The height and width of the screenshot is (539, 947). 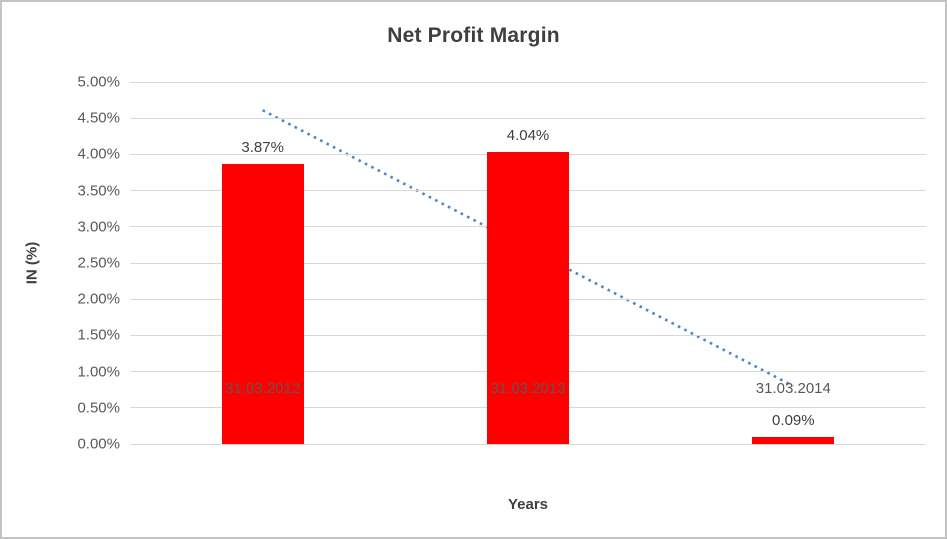 I want to click on y-axis-tick-label: 1.00%, so click(x=98, y=372).